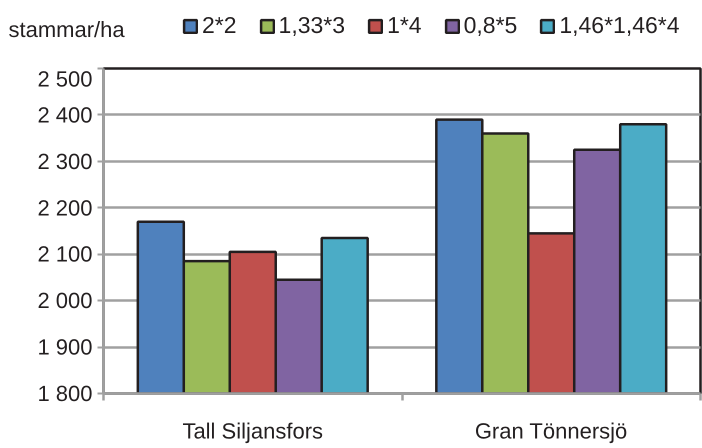 The height and width of the screenshot is (448, 702). I want to click on y-tick-label: 2 100, so click(65, 254).